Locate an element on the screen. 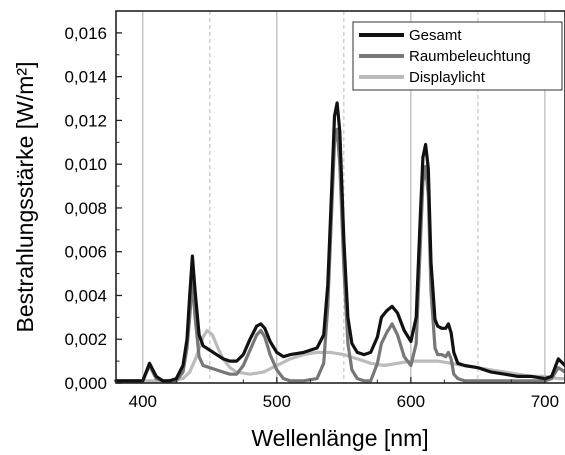 The width and height of the screenshot is (565, 455). x-axis-title: Wellenlänge [nm] is located at coordinates (339, 438).